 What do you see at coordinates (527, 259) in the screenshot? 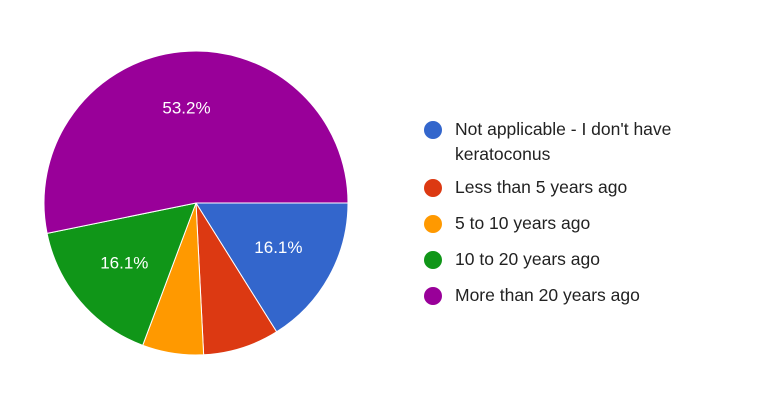
I see `legend-label: 10 to 20 years ago` at bounding box center [527, 259].